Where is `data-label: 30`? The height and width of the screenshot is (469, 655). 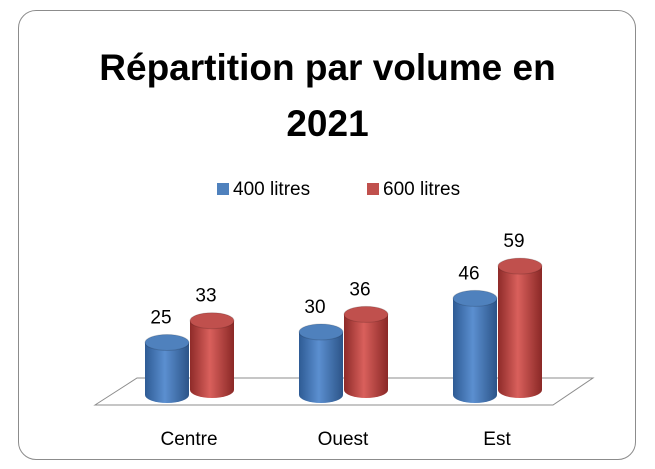
data-label: 30 is located at coordinates (314, 307).